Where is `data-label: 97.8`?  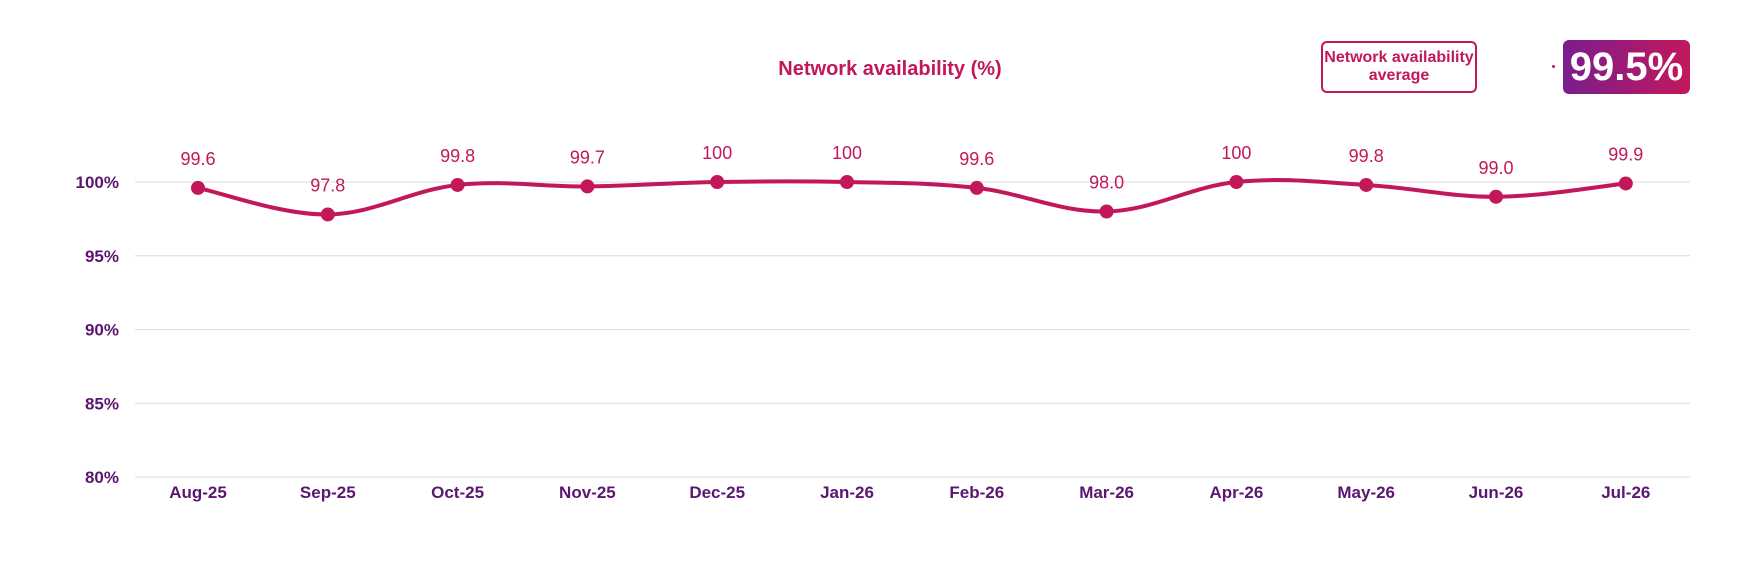
data-label: 97.8 is located at coordinates (327, 185).